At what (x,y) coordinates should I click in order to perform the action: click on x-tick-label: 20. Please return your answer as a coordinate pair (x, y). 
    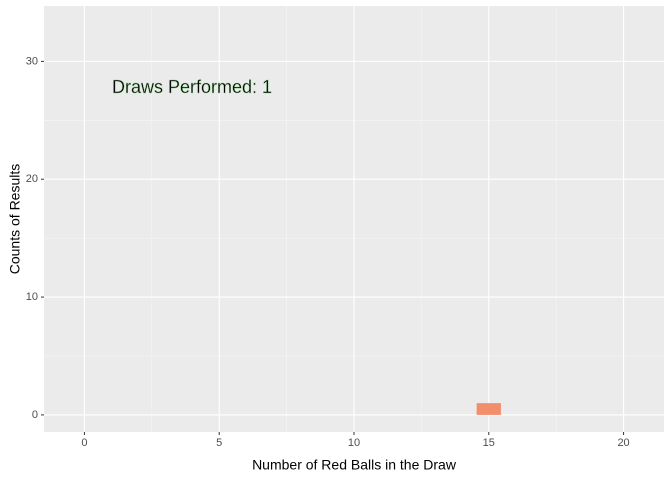
    Looking at the image, I should click on (623, 443).